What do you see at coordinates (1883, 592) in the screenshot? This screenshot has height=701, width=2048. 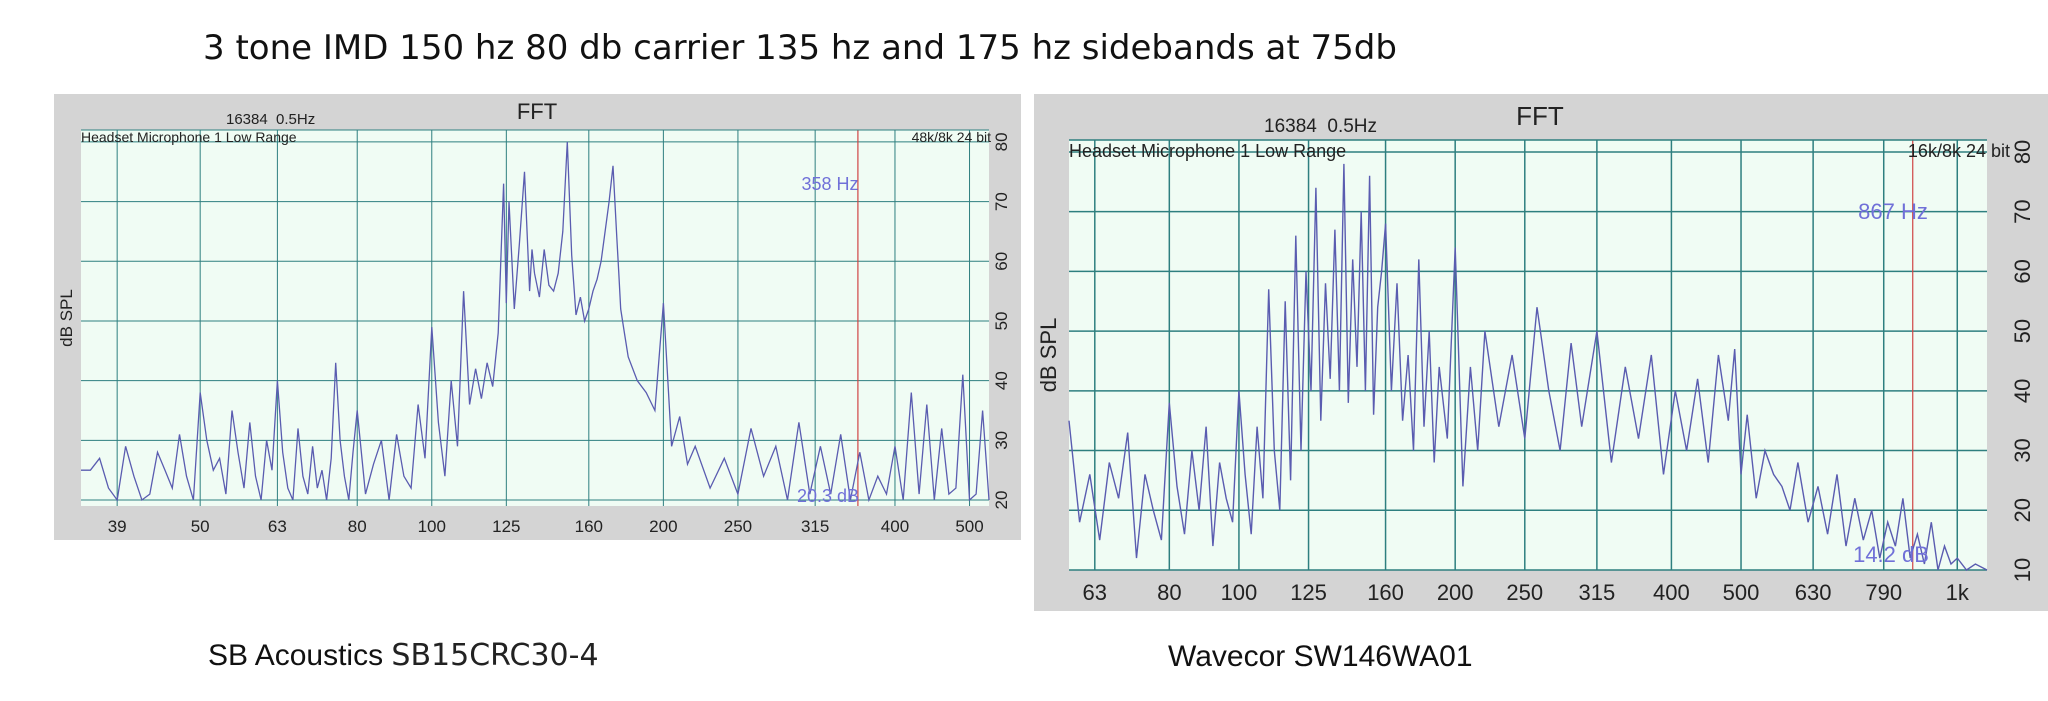 I see `x-tick-label: 790` at bounding box center [1883, 592].